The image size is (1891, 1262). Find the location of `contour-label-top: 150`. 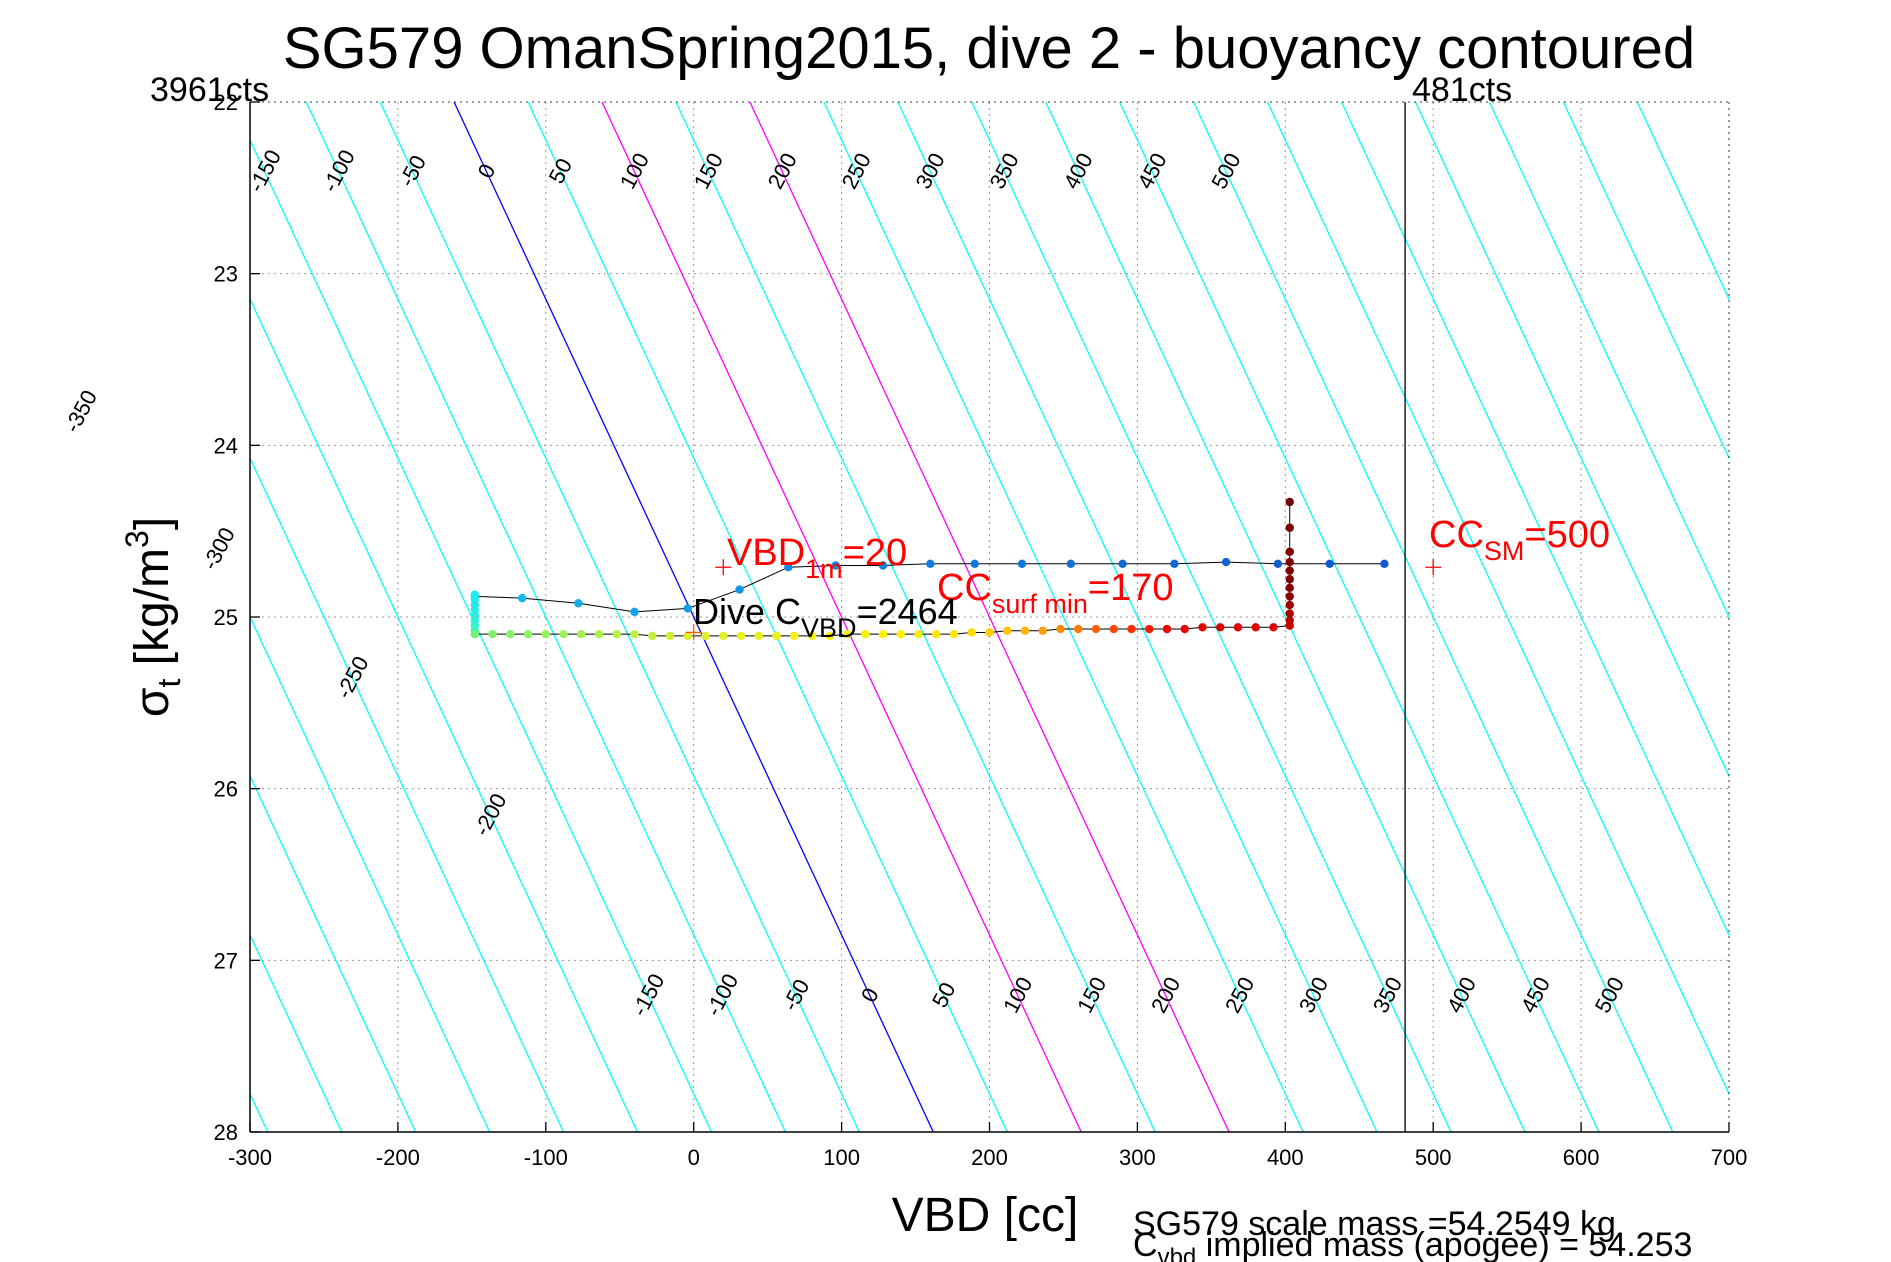

contour-label-top: 150 is located at coordinates (708, 171).